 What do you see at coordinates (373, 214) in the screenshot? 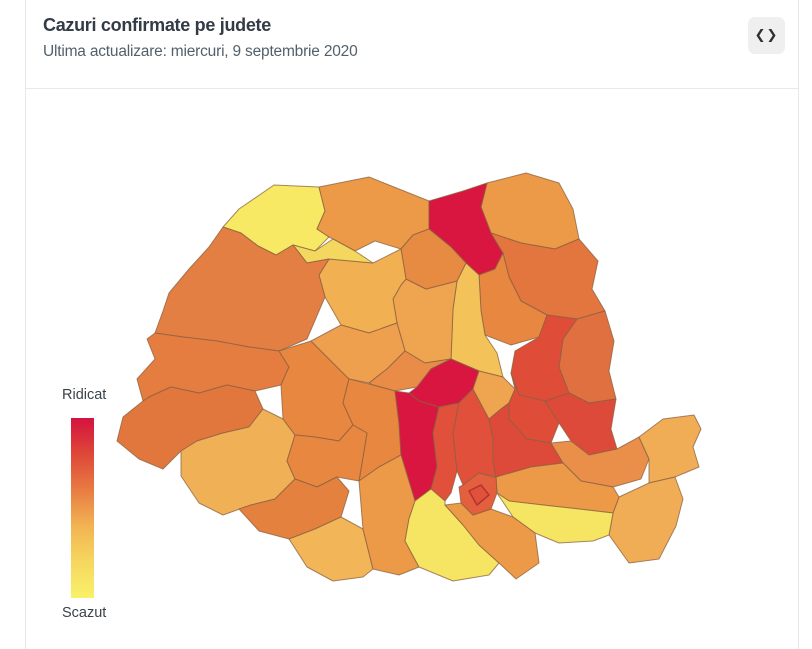
I see `county-maramures` at bounding box center [373, 214].